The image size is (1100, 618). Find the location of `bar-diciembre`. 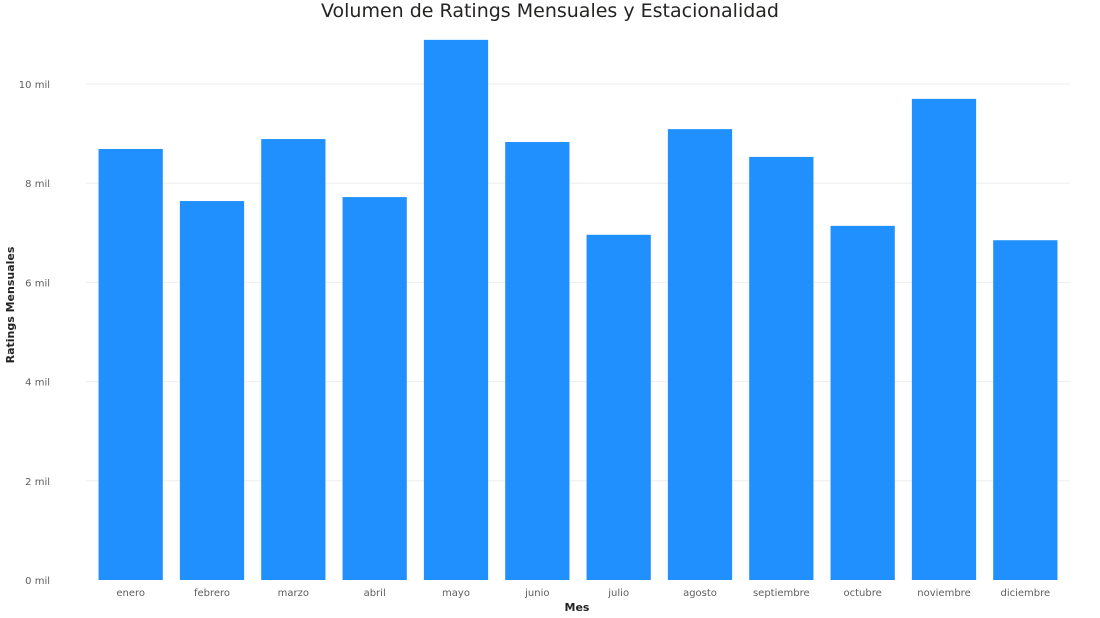

bar-diciembre is located at coordinates (1025, 410).